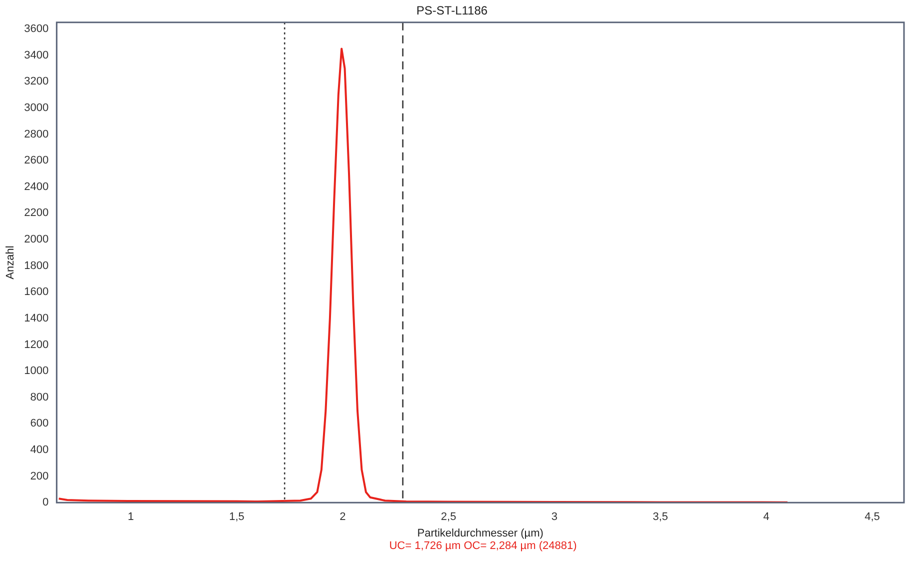  Describe the element at coordinates (236, 517) in the screenshot. I see `x-tick-label: 1,5` at that location.